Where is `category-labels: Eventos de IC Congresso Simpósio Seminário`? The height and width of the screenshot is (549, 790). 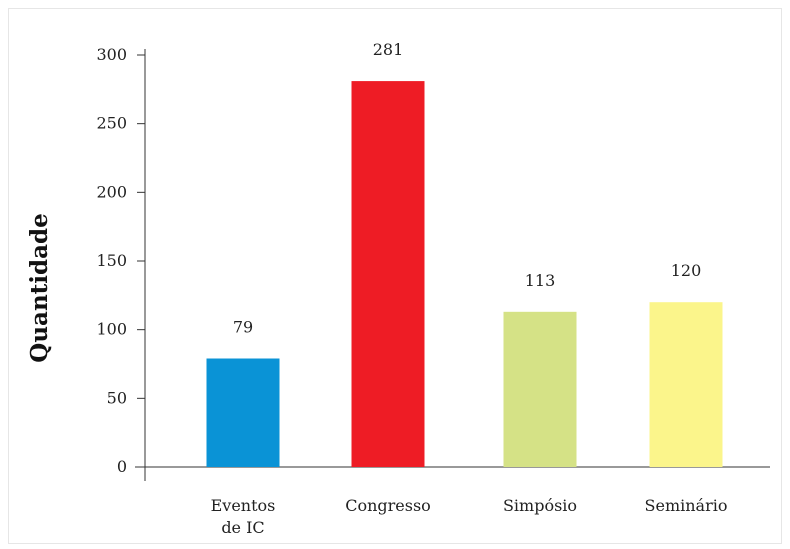 category-labels: Eventos de IC Congresso Simpósio Seminário is located at coordinates (469, 516).